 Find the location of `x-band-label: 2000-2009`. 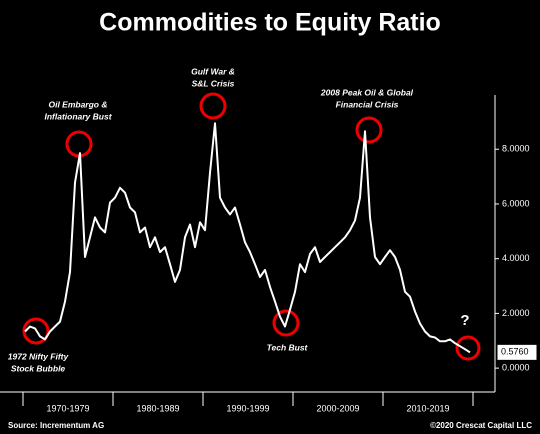

x-band-label: 2000-2009 is located at coordinates (337, 408).